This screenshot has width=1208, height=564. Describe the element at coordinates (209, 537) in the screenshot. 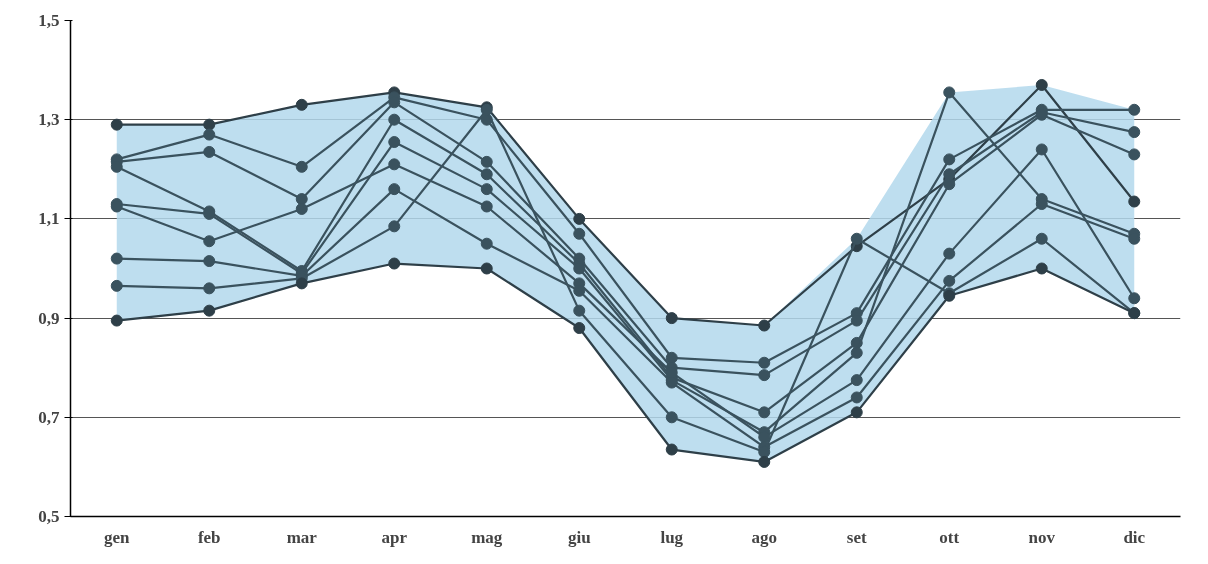

I see `x-tick-label: feb` at that location.